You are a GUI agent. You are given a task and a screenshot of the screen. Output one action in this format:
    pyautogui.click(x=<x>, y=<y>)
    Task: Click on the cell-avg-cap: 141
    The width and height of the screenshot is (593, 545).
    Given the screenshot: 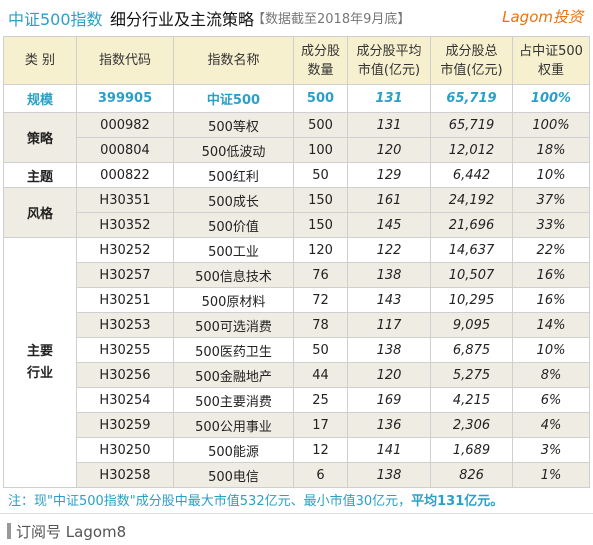 What is the action you would take?
    pyautogui.click(x=389, y=450)
    